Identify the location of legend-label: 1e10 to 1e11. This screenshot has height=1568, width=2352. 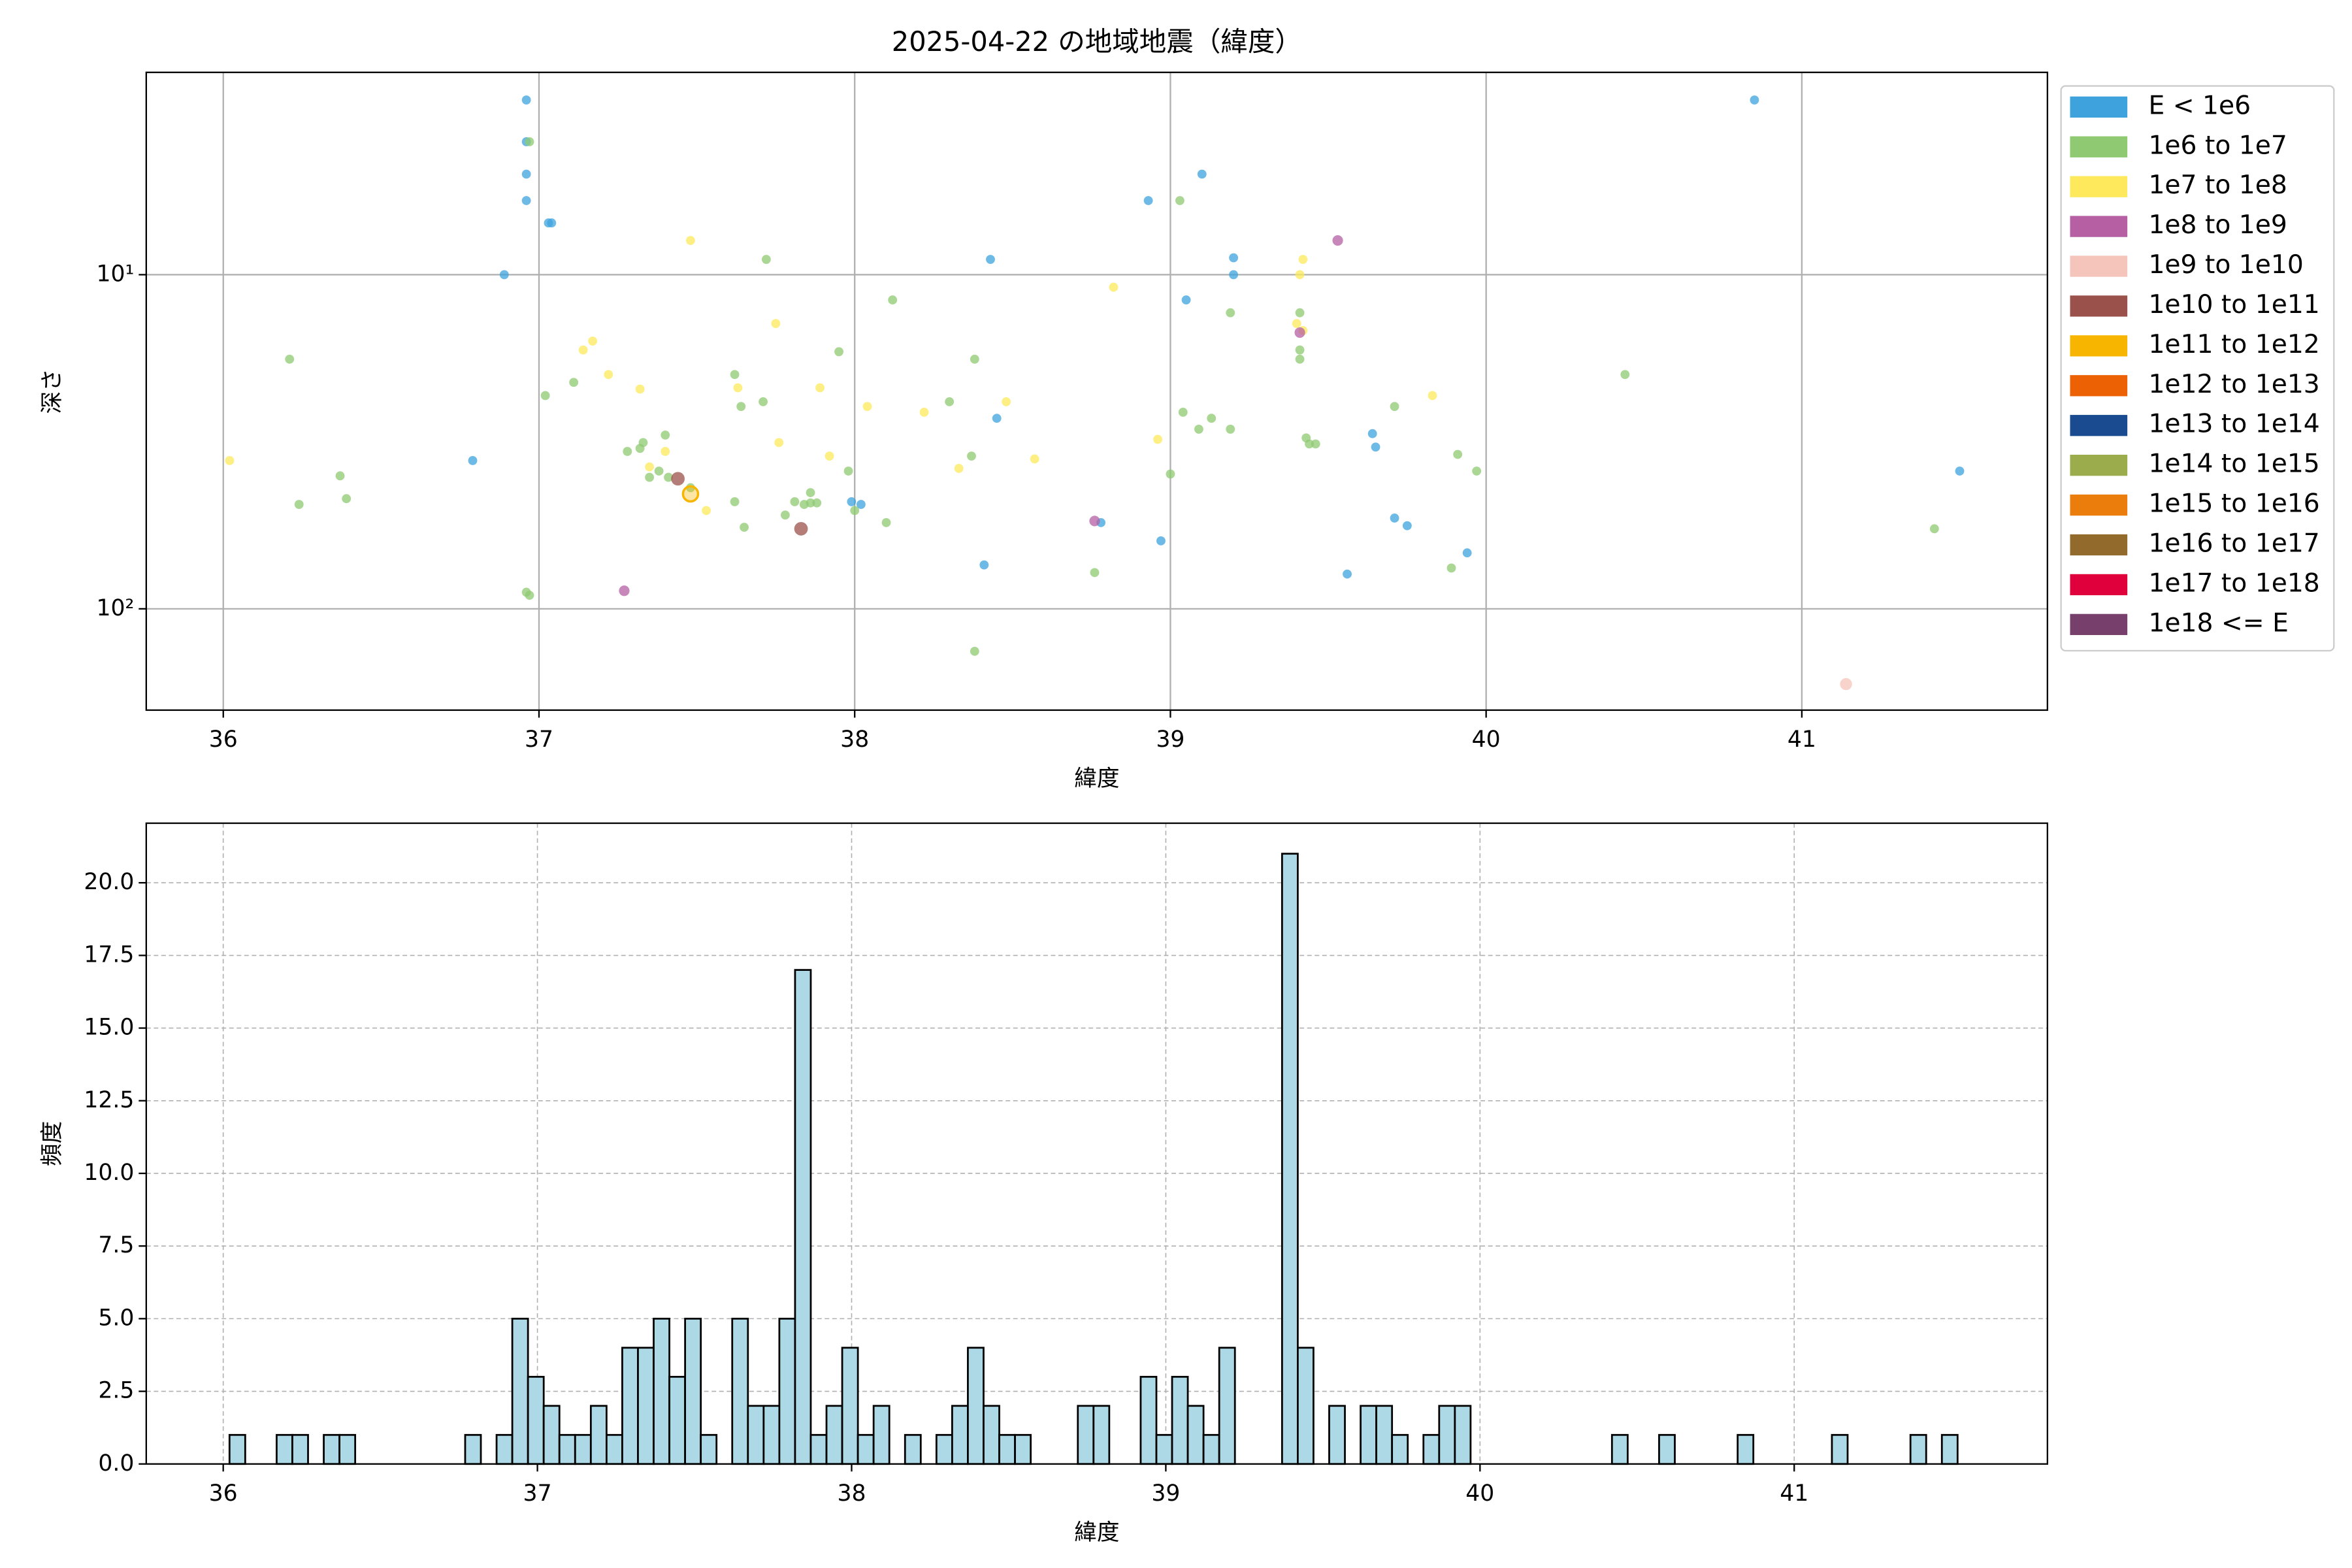
(2233, 304).